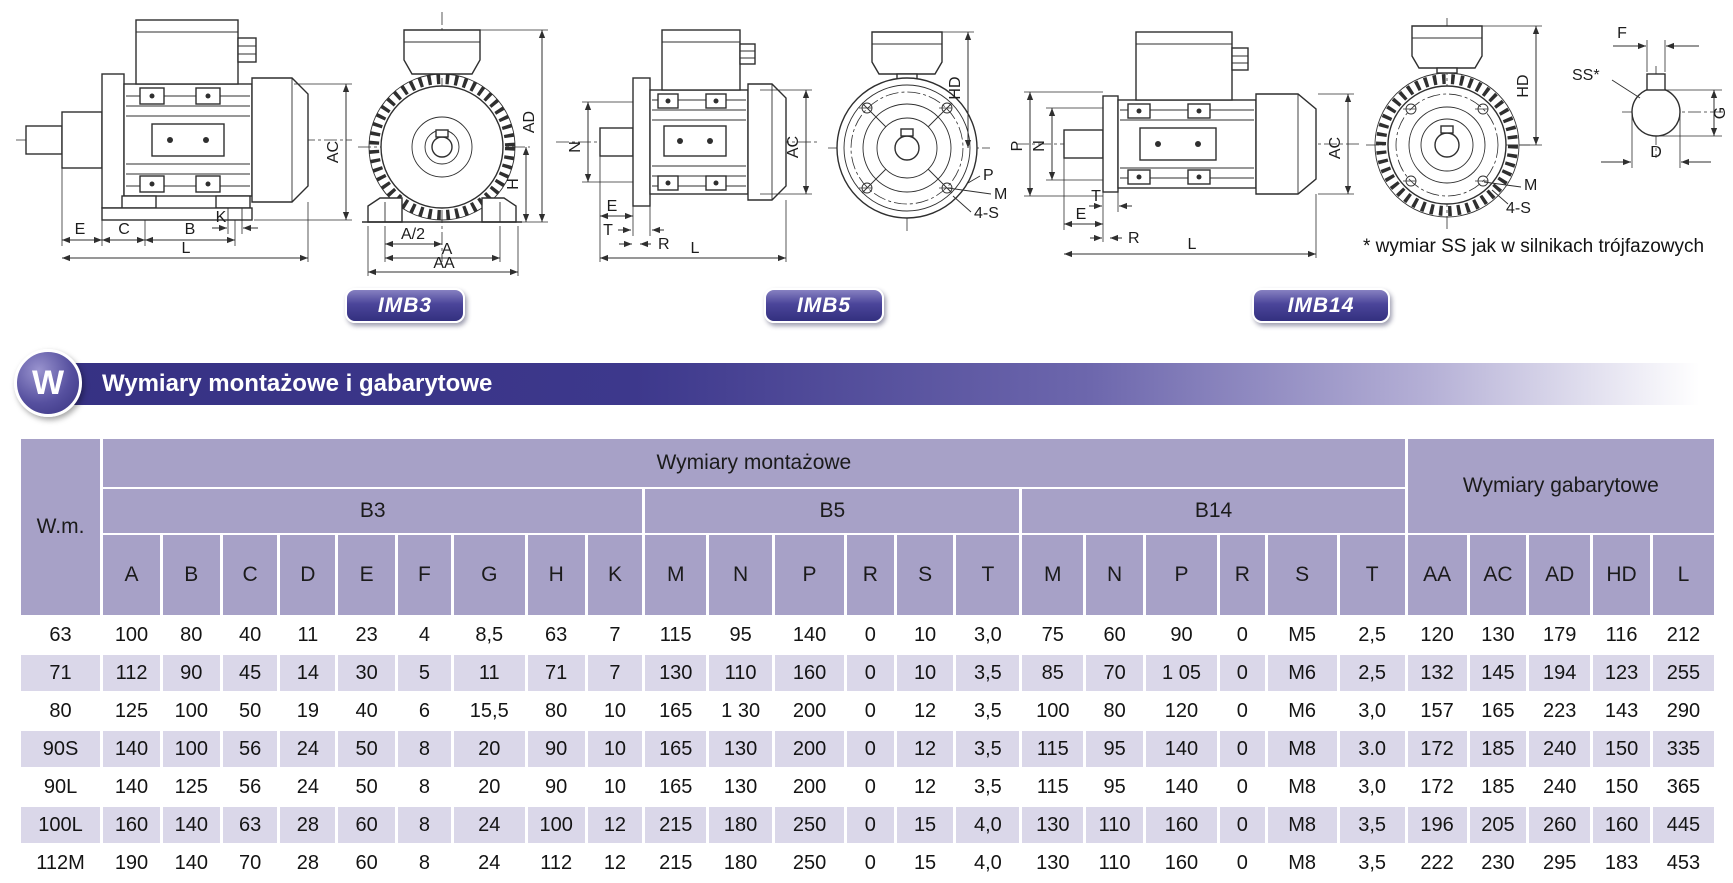 This screenshot has height=883, width=1733. Describe the element at coordinates (741, 825) in the screenshot. I see `table-cell: 180` at that location.